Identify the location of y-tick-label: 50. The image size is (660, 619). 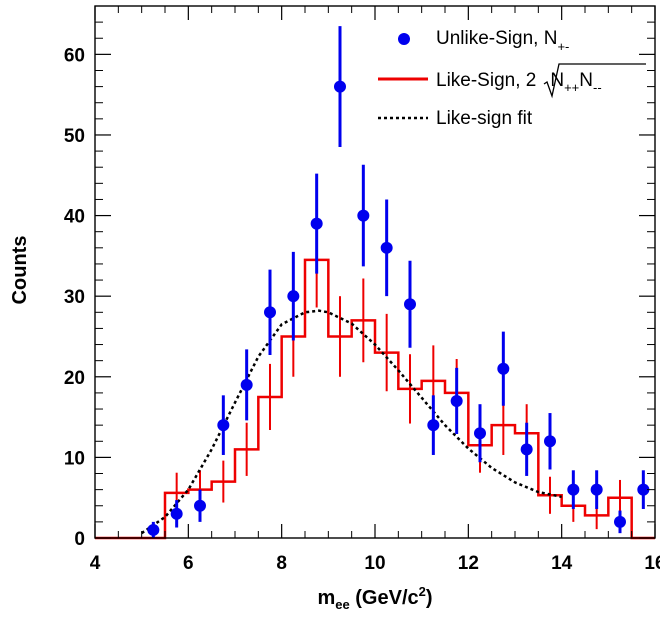
(74, 136).